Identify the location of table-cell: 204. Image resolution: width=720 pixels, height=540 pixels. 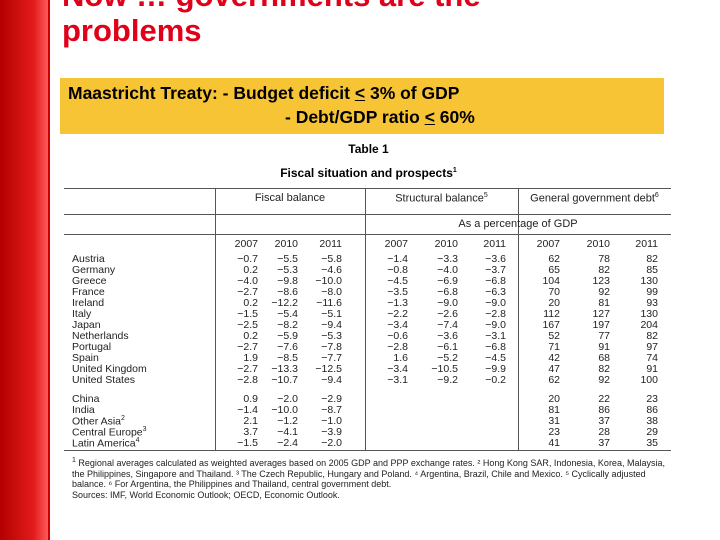
(649, 325).